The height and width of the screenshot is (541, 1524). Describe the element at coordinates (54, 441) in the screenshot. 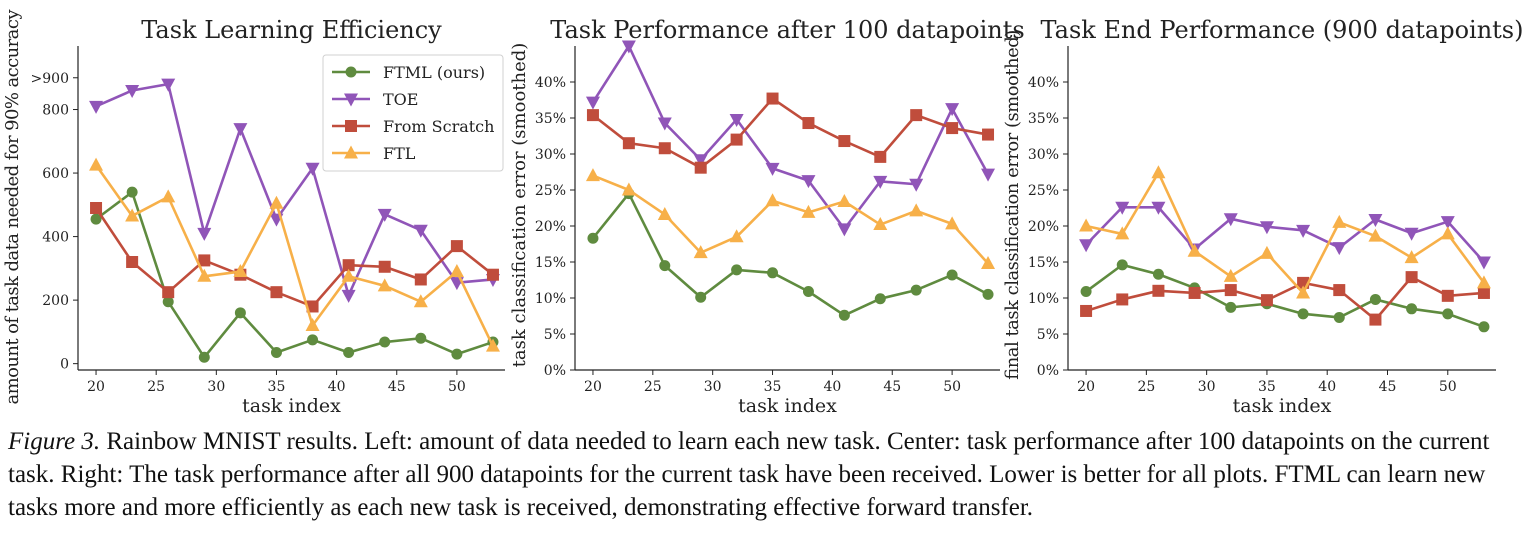

I see `caption-label: Figure 3.` at that location.